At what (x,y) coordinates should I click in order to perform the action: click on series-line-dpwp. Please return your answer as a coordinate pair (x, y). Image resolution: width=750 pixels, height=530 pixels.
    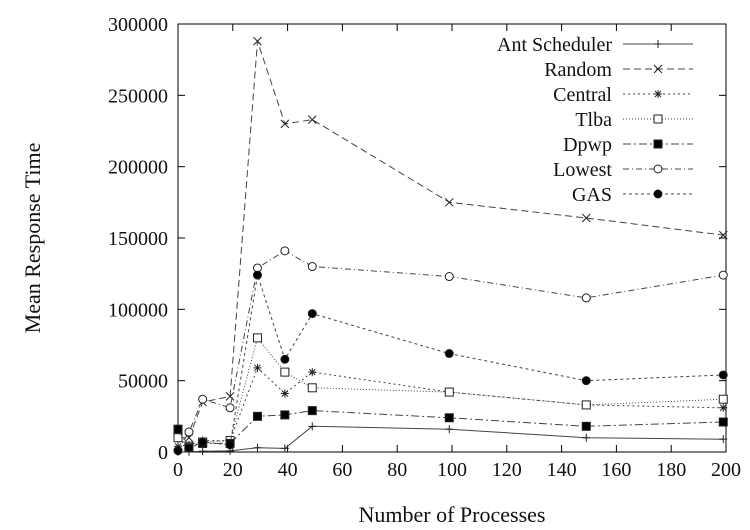
    Looking at the image, I should click on (450, 429).